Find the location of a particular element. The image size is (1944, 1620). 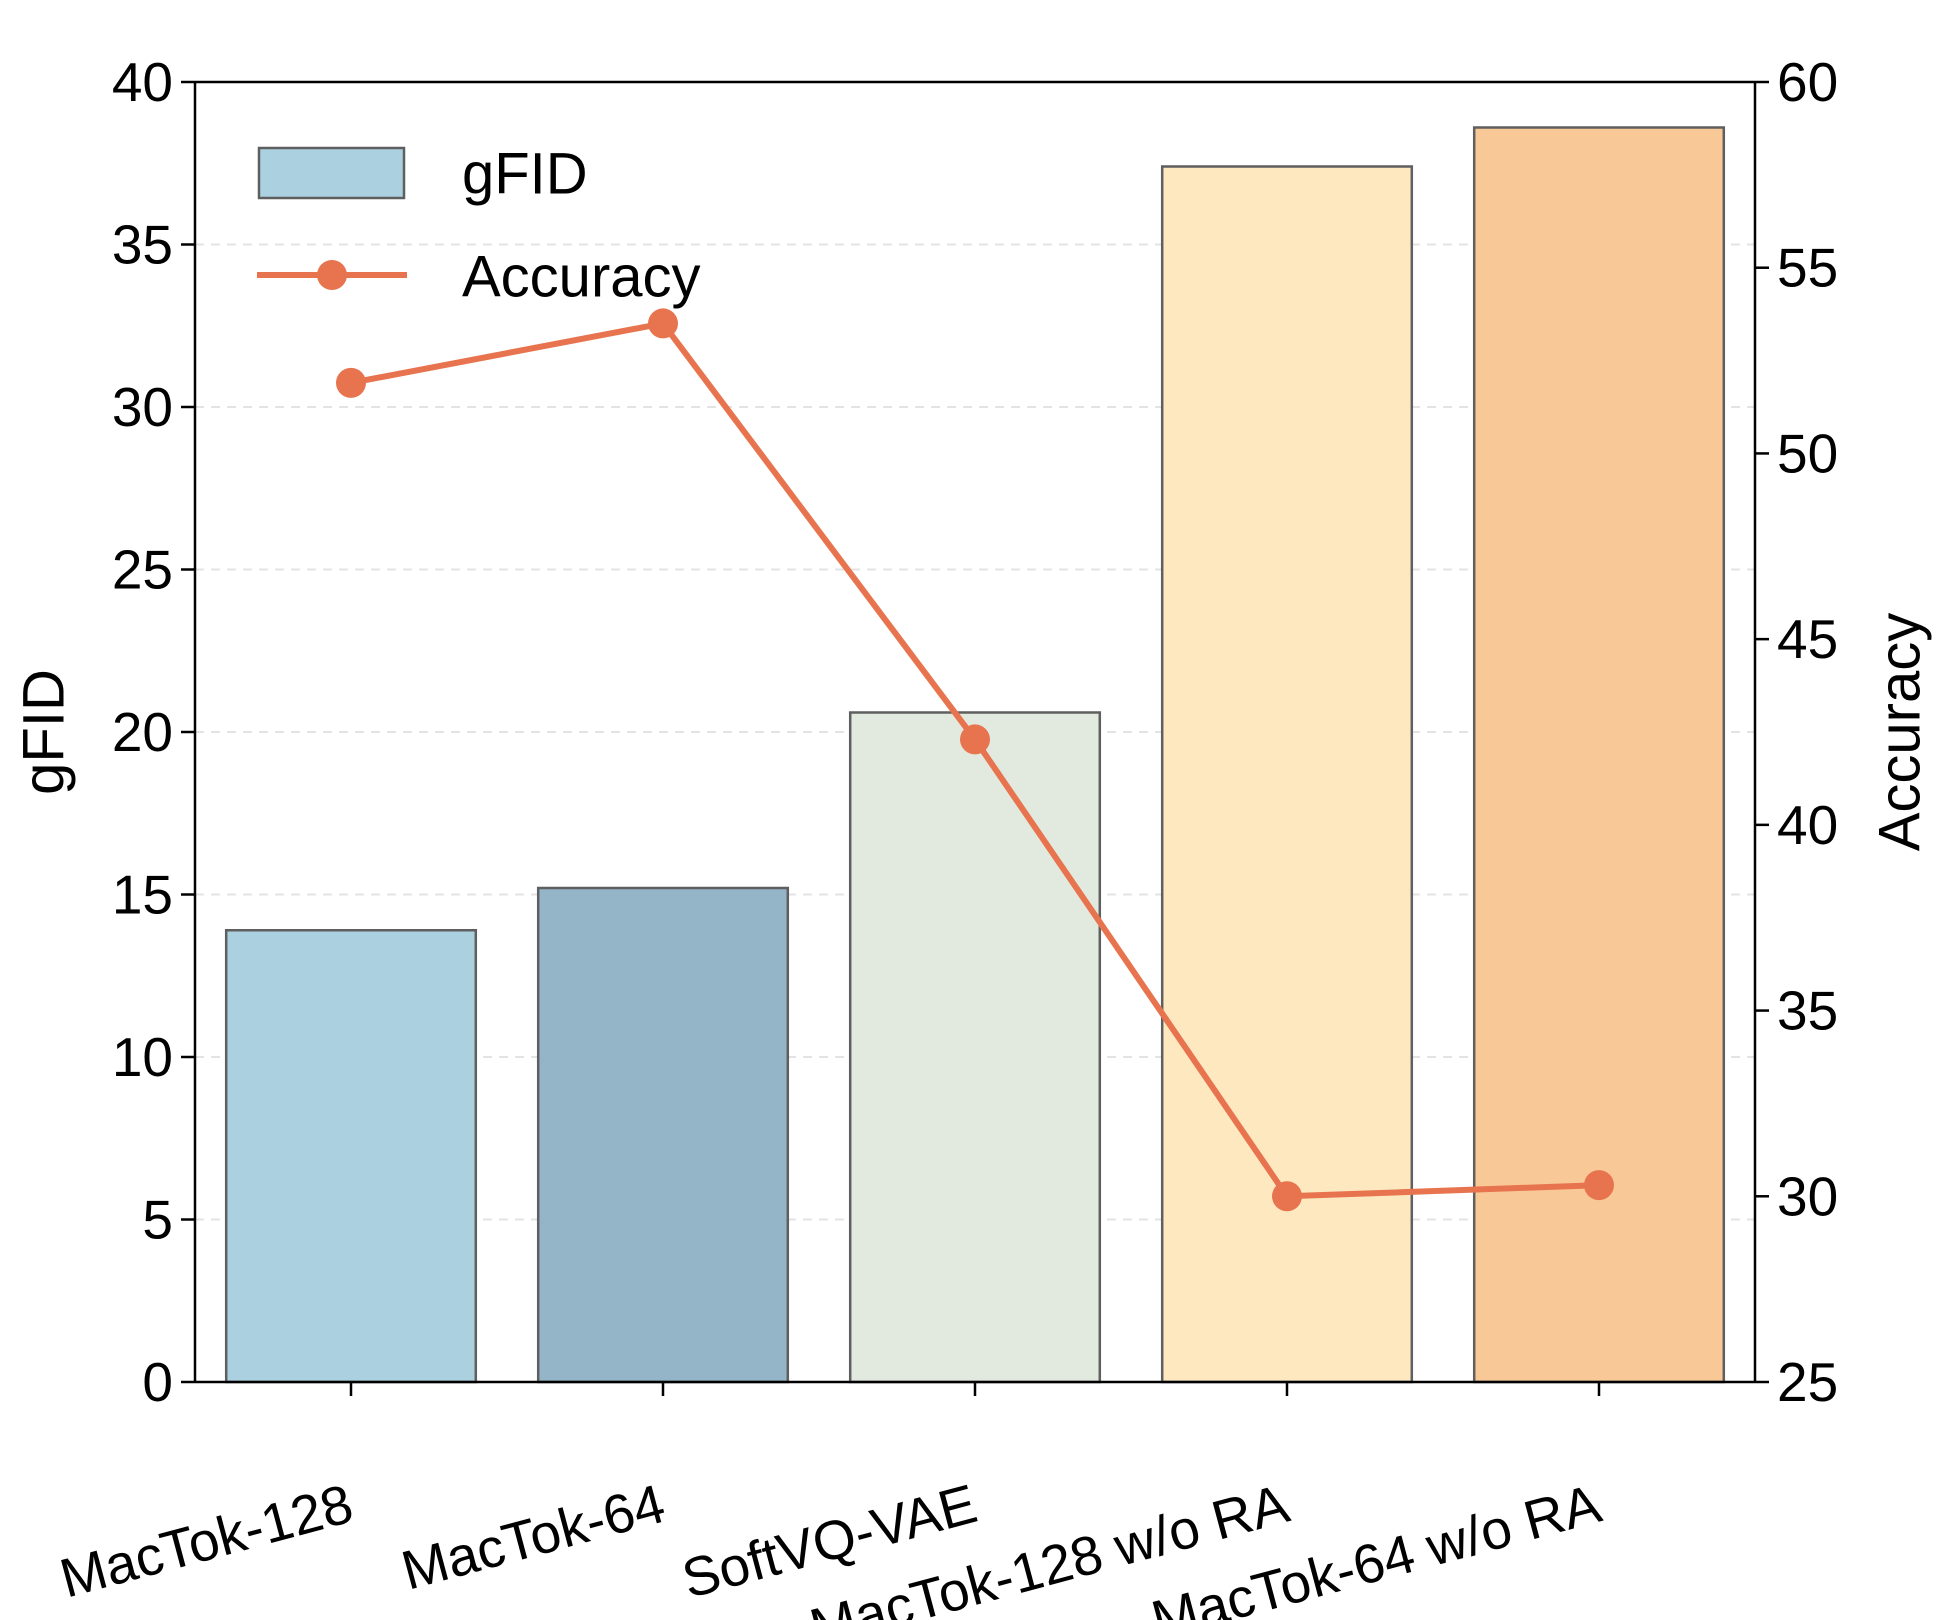

right-tick-label: 25 is located at coordinates (1807, 1382).